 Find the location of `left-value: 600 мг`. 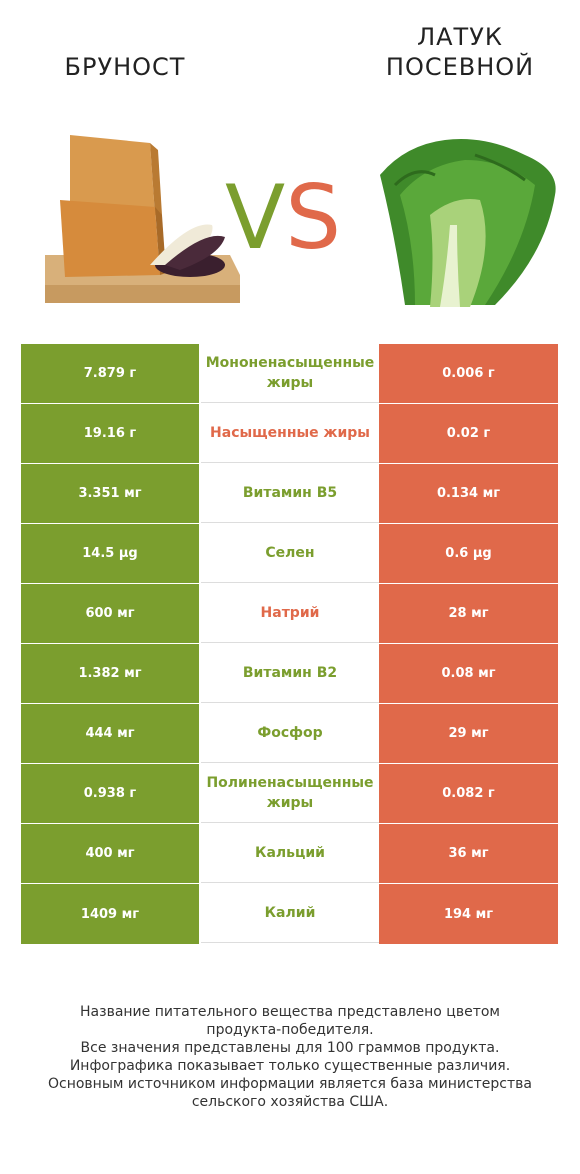

left-value: 600 мг is located at coordinates (110, 613).